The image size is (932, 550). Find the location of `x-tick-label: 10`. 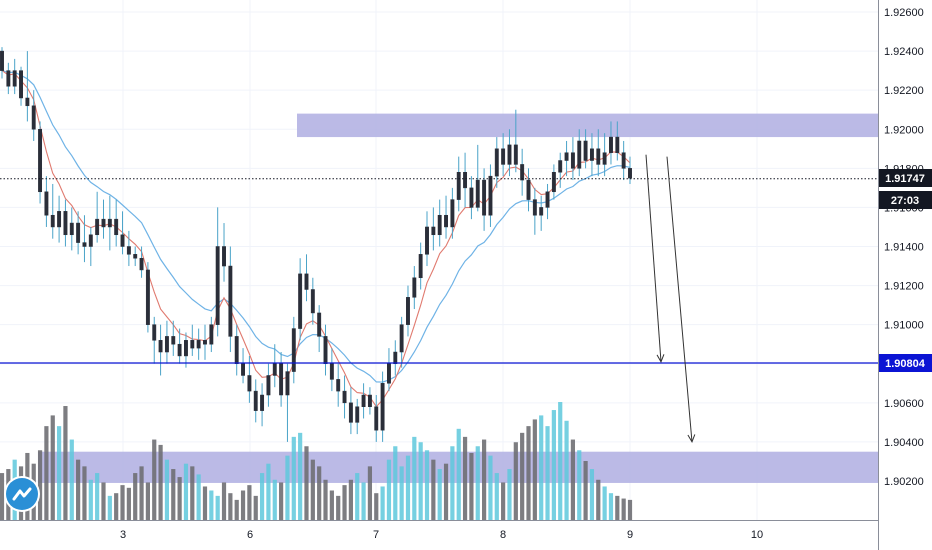

x-tick-label: 10 is located at coordinates (757, 535).